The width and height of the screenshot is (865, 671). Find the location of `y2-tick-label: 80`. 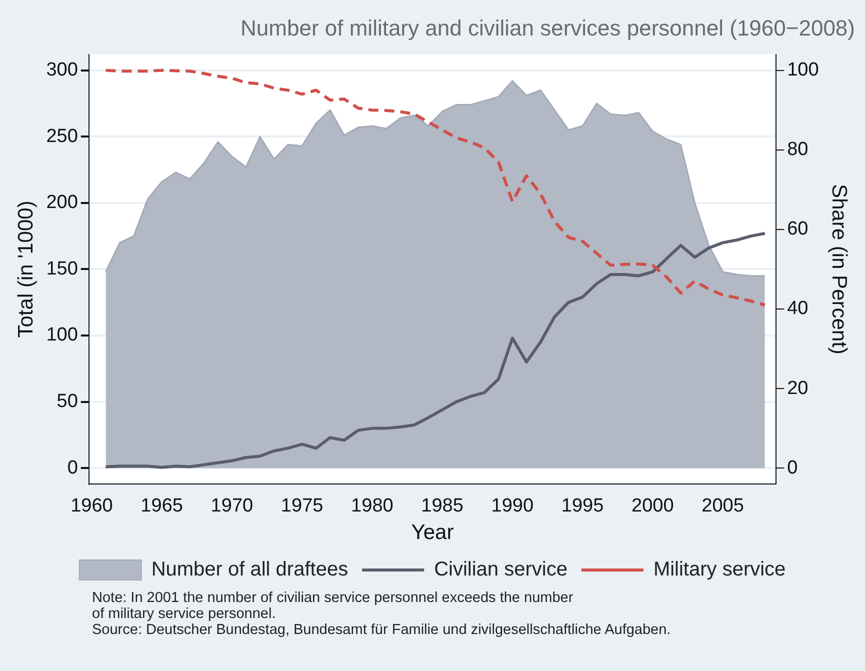

y2-tick-label: 80 is located at coordinates (797, 149).